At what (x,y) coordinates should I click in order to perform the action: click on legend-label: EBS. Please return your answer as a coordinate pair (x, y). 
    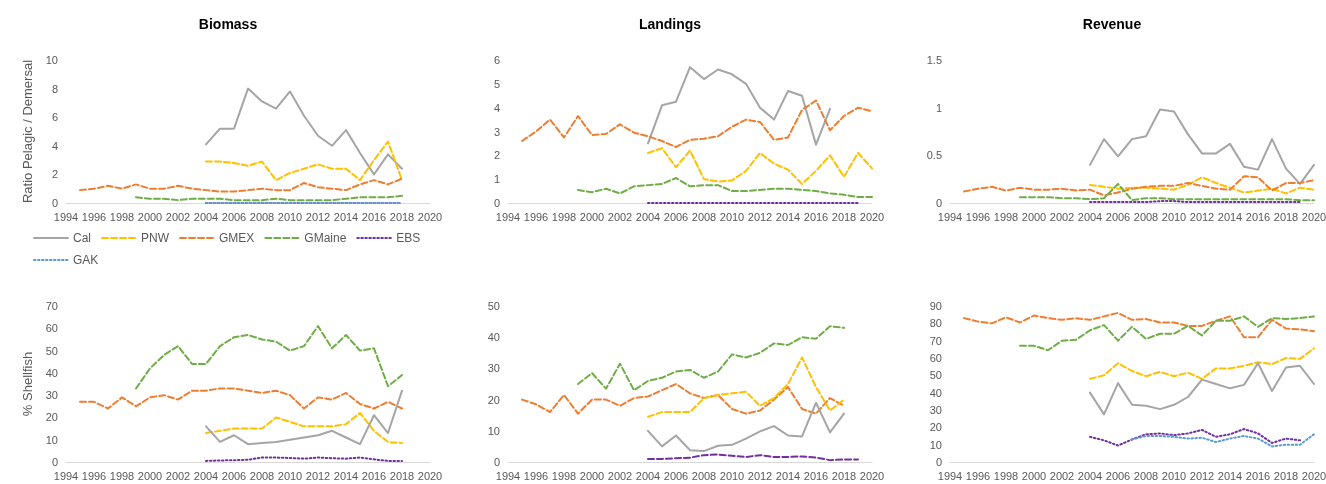
    Looking at the image, I should click on (408, 238).